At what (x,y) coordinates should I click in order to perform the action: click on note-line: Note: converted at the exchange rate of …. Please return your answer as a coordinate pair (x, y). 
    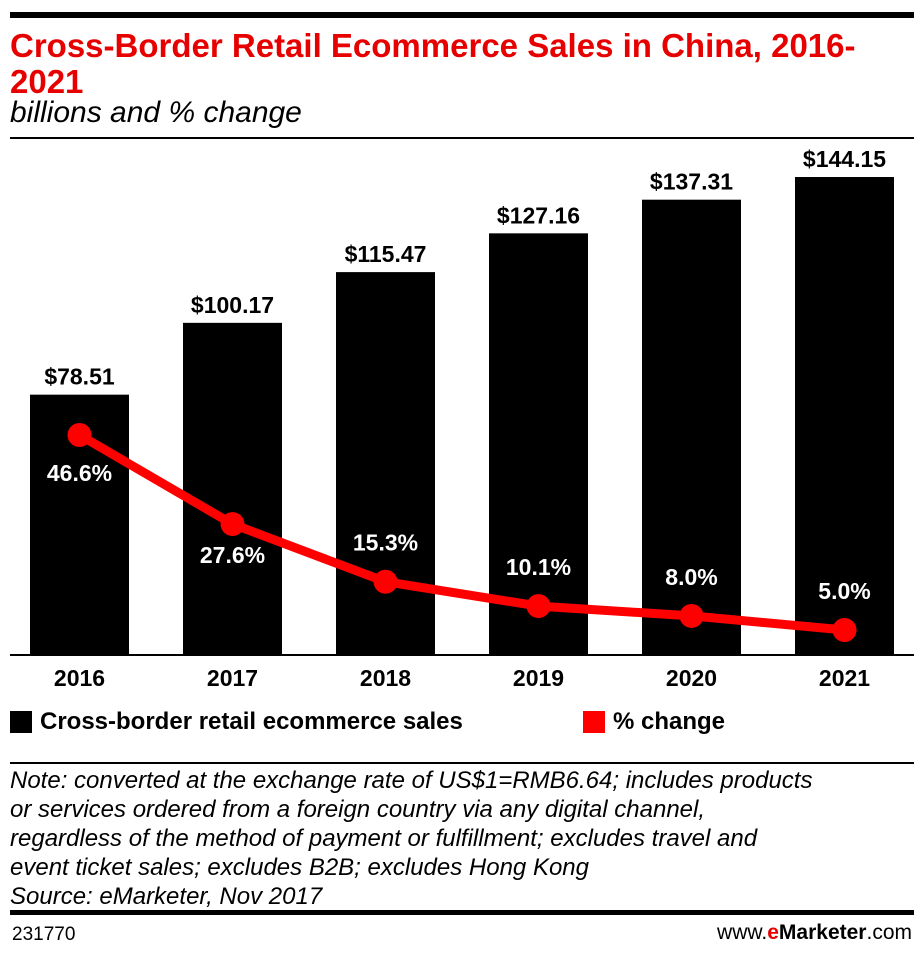
    Looking at the image, I should click on (411, 780).